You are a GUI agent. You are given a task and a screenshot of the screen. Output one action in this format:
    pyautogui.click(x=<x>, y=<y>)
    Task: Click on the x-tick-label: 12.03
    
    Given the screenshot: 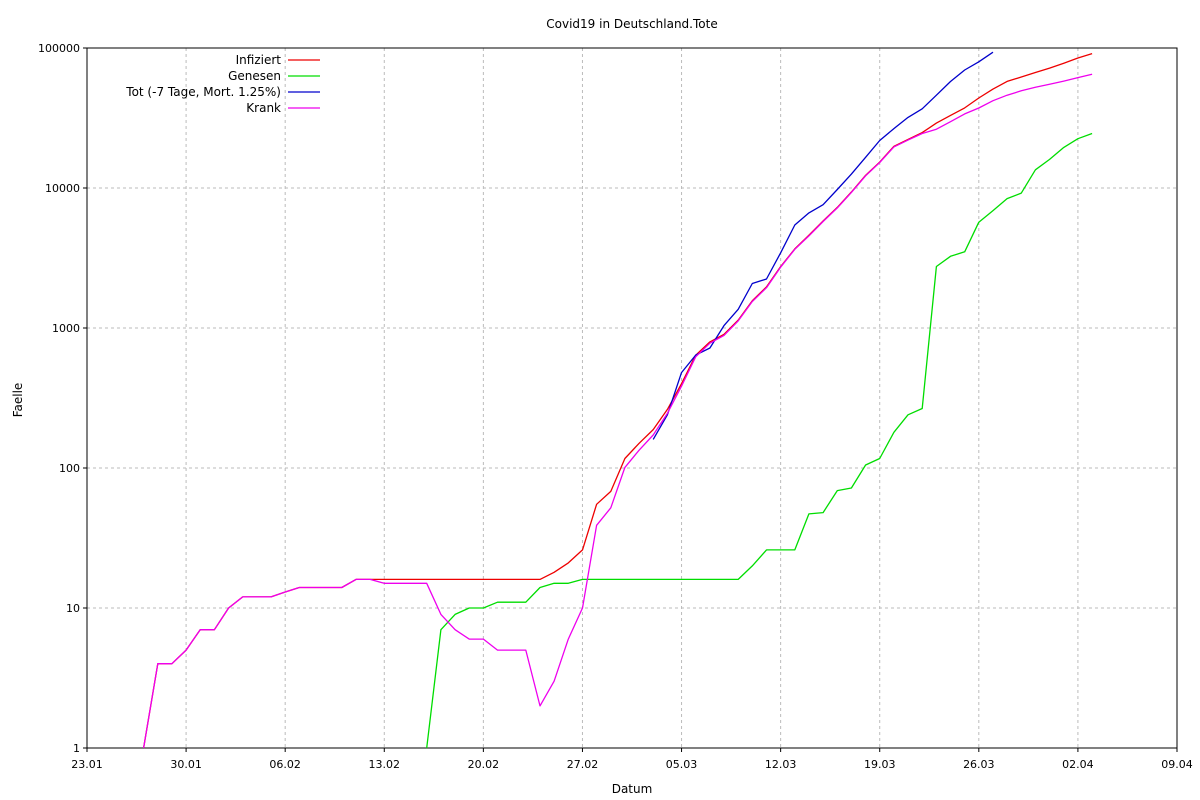 What is the action you would take?
    pyautogui.click(x=781, y=764)
    